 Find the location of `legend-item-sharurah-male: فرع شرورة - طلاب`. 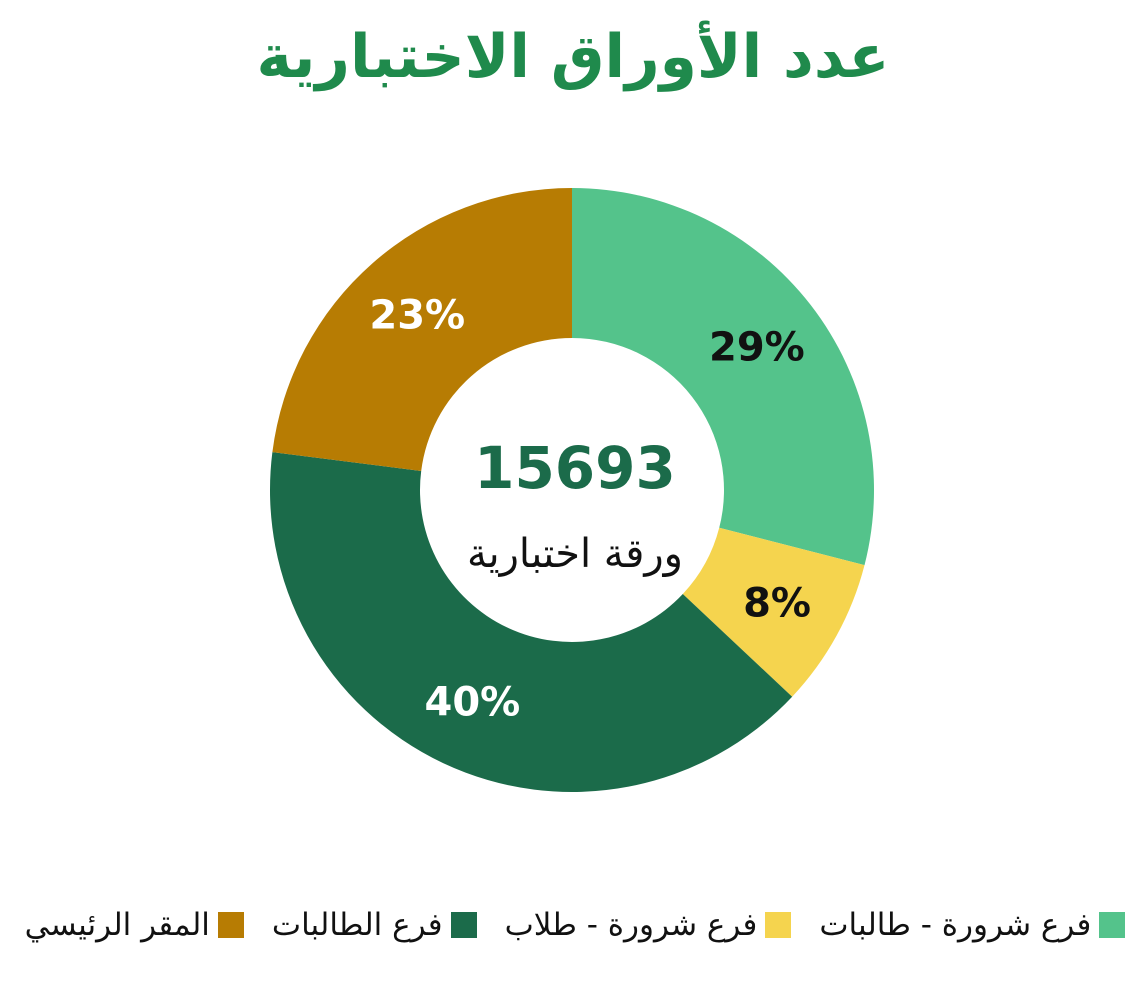

legend-item-sharurah-male: فرع شرورة - طلاب is located at coordinates (648, 925).